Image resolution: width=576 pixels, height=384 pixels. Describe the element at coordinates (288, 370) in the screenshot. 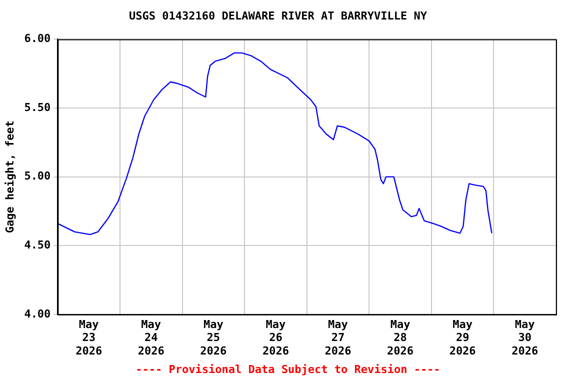

I see `text: ---- Provisional Data Subject to Revision ----` at that location.